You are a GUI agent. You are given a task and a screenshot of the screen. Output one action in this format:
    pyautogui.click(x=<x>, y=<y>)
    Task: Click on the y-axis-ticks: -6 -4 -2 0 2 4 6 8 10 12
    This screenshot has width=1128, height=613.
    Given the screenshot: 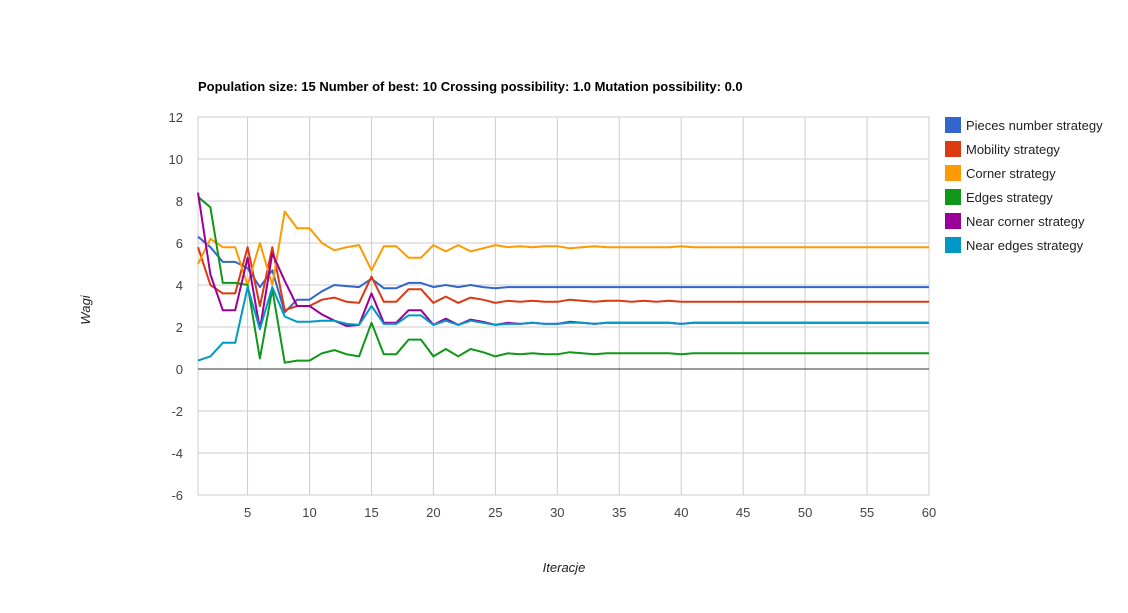 What is the action you would take?
    pyautogui.click(x=176, y=306)
    